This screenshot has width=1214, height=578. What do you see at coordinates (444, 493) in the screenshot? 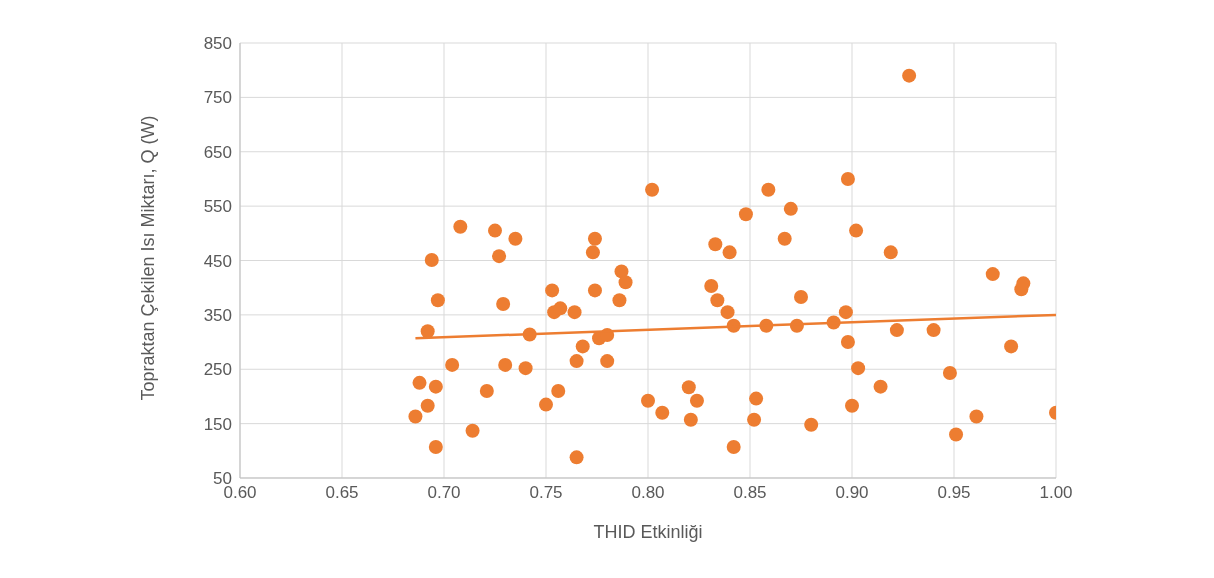
I see `x-tick-label: 0.70` at bounding box center [444, 493].